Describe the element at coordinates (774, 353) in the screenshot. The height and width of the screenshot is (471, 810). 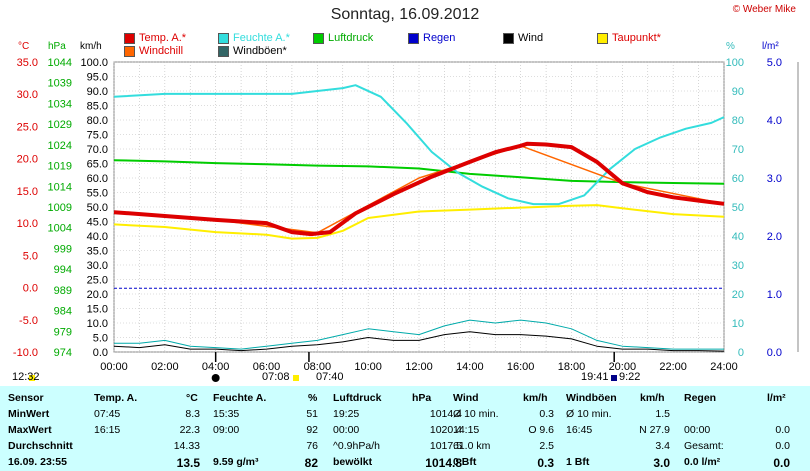
I see `rain-tick-label: 0.0` at that location.